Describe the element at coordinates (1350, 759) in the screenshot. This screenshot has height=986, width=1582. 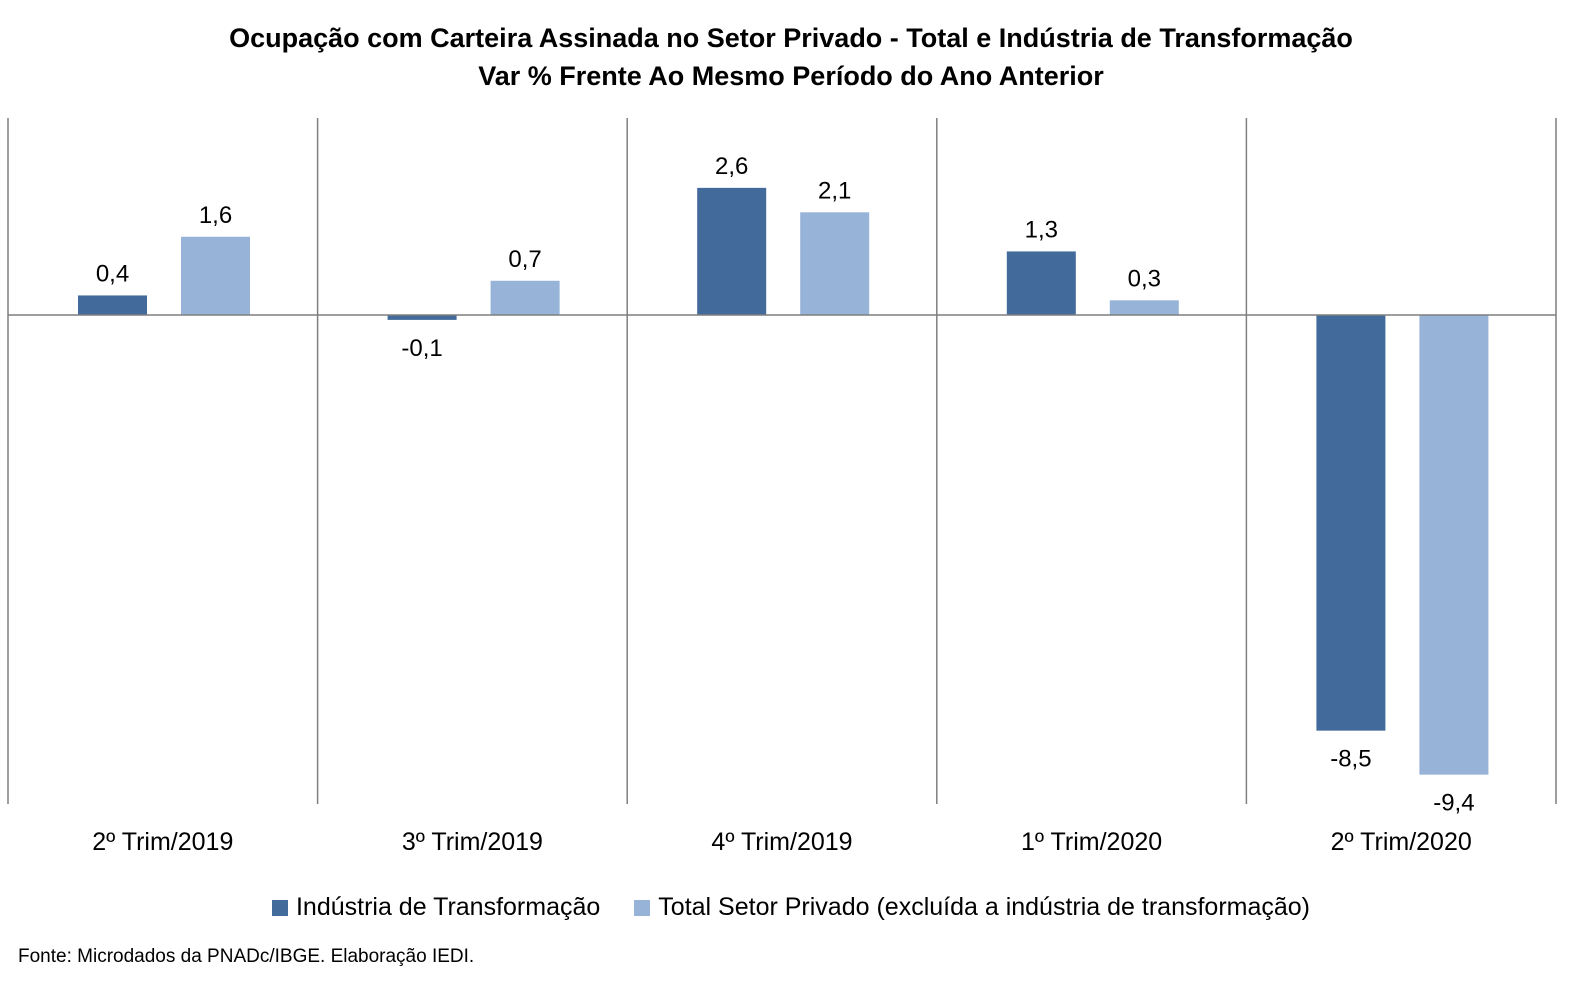
I see `data-label: -8,5` at that location.